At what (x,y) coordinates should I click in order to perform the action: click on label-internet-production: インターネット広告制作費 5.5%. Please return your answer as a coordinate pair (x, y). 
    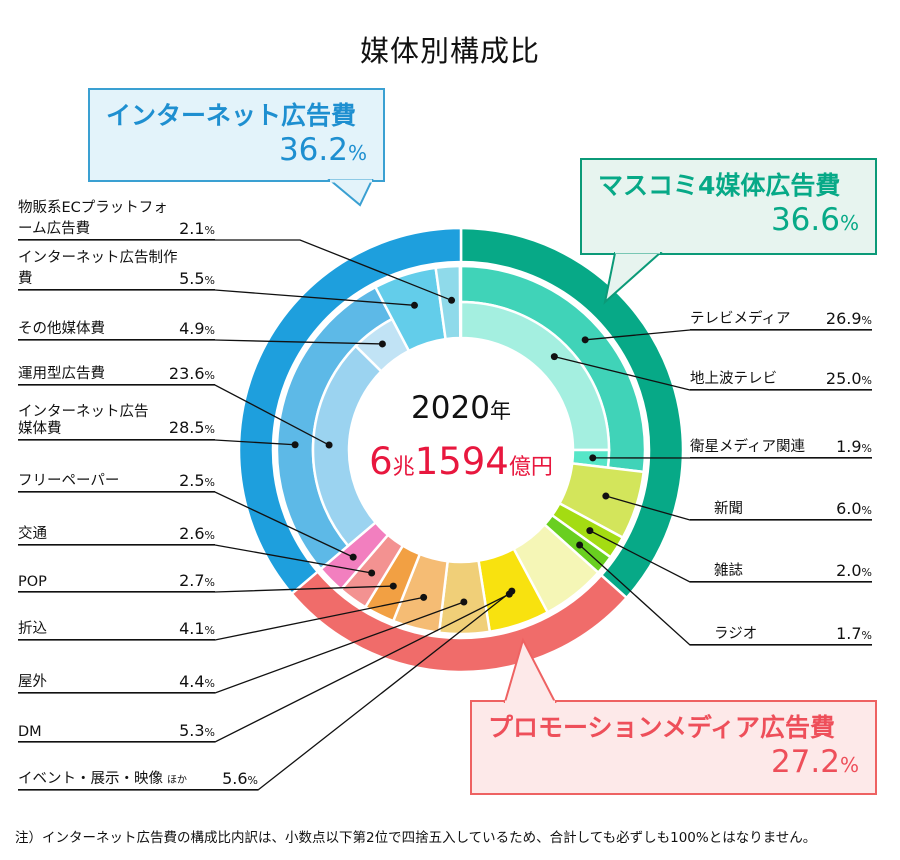
    Looking at the image, I should click on (116, 270).